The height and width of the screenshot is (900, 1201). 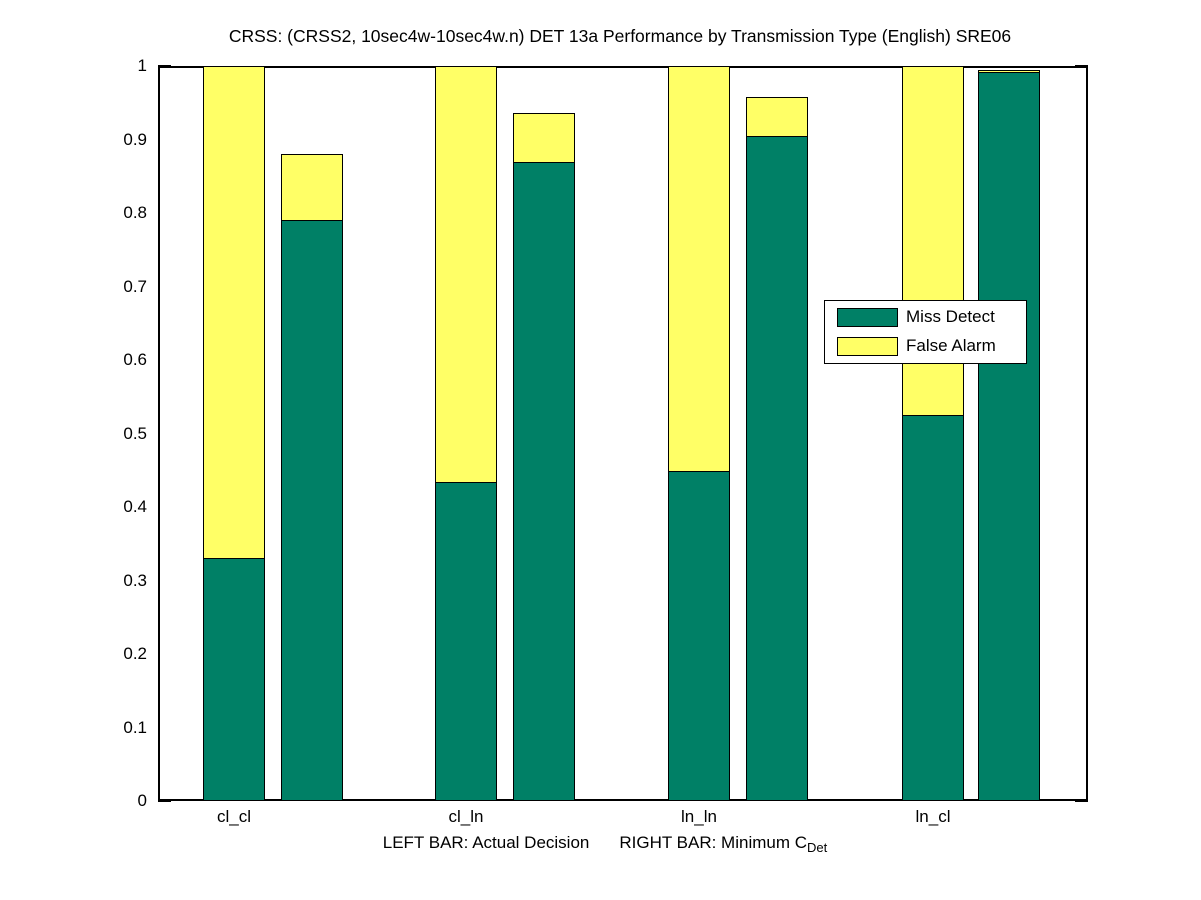 I want to click on legend-label-miss-detect: Miss Detect, so click(x=950, y=316).